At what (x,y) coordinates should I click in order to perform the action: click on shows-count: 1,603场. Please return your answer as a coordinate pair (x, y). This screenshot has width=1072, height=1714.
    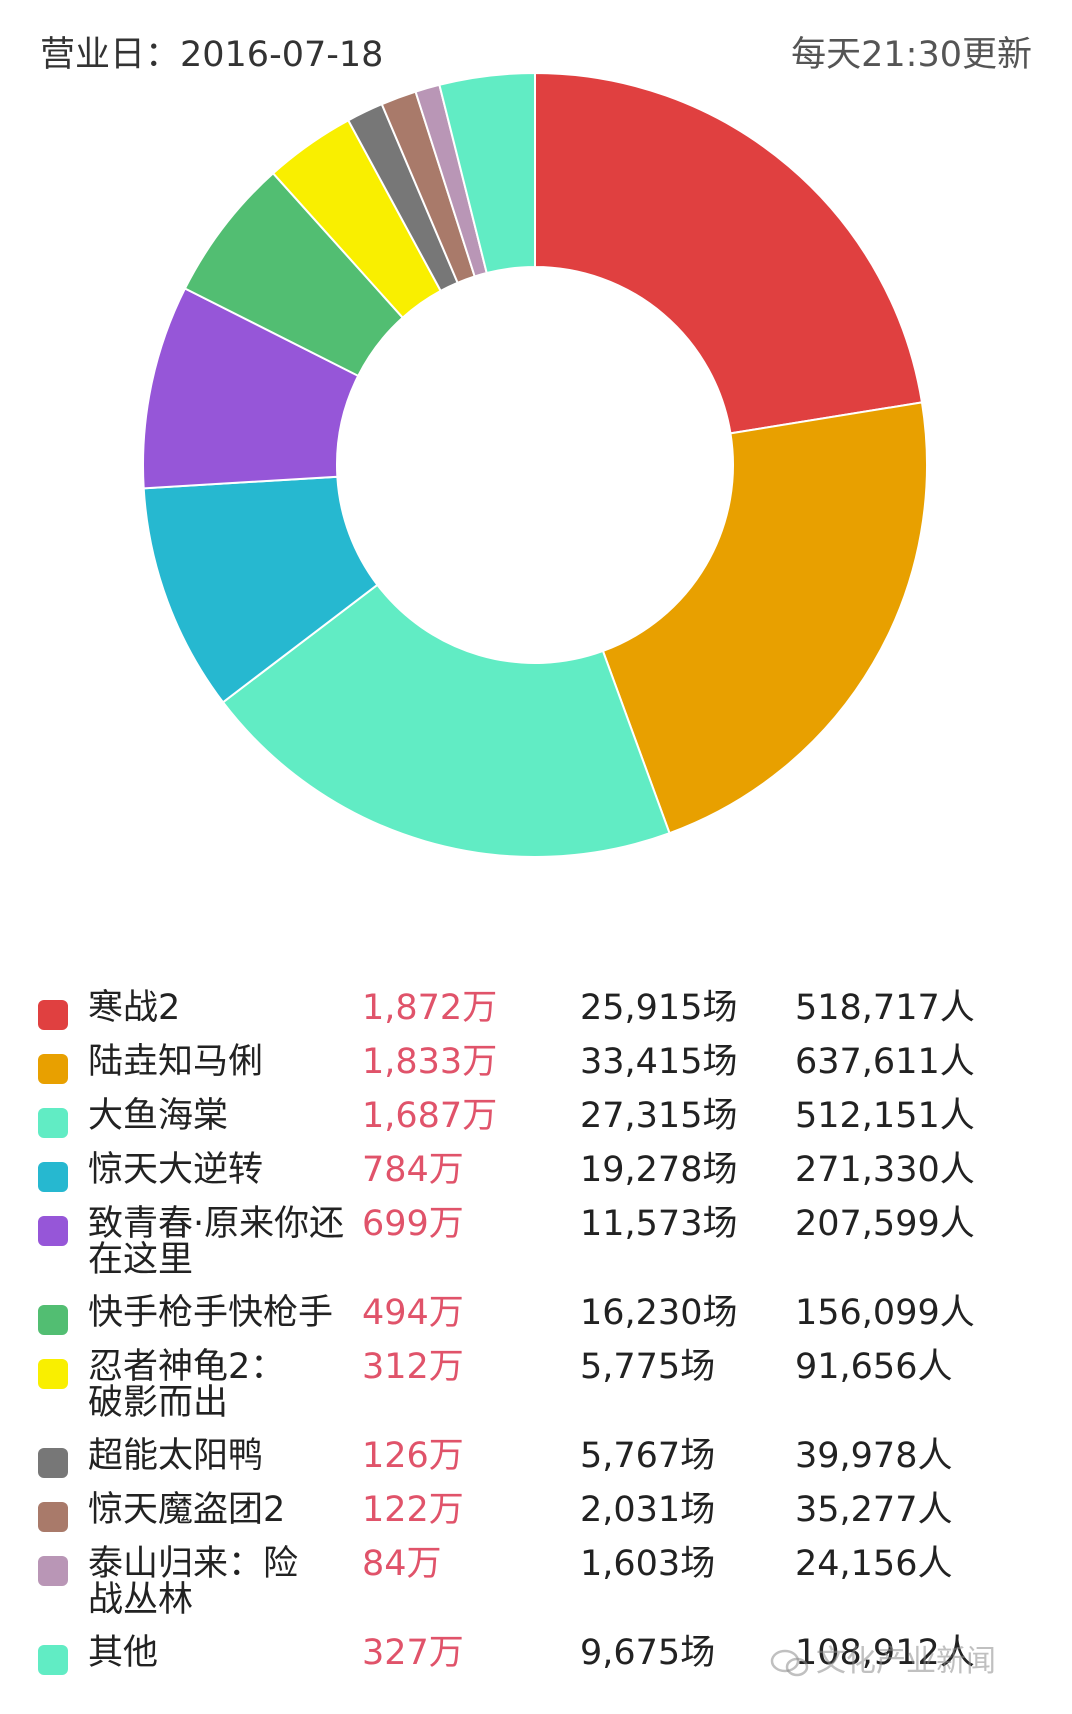
    Looking at the image, I should click on (648, 1564).